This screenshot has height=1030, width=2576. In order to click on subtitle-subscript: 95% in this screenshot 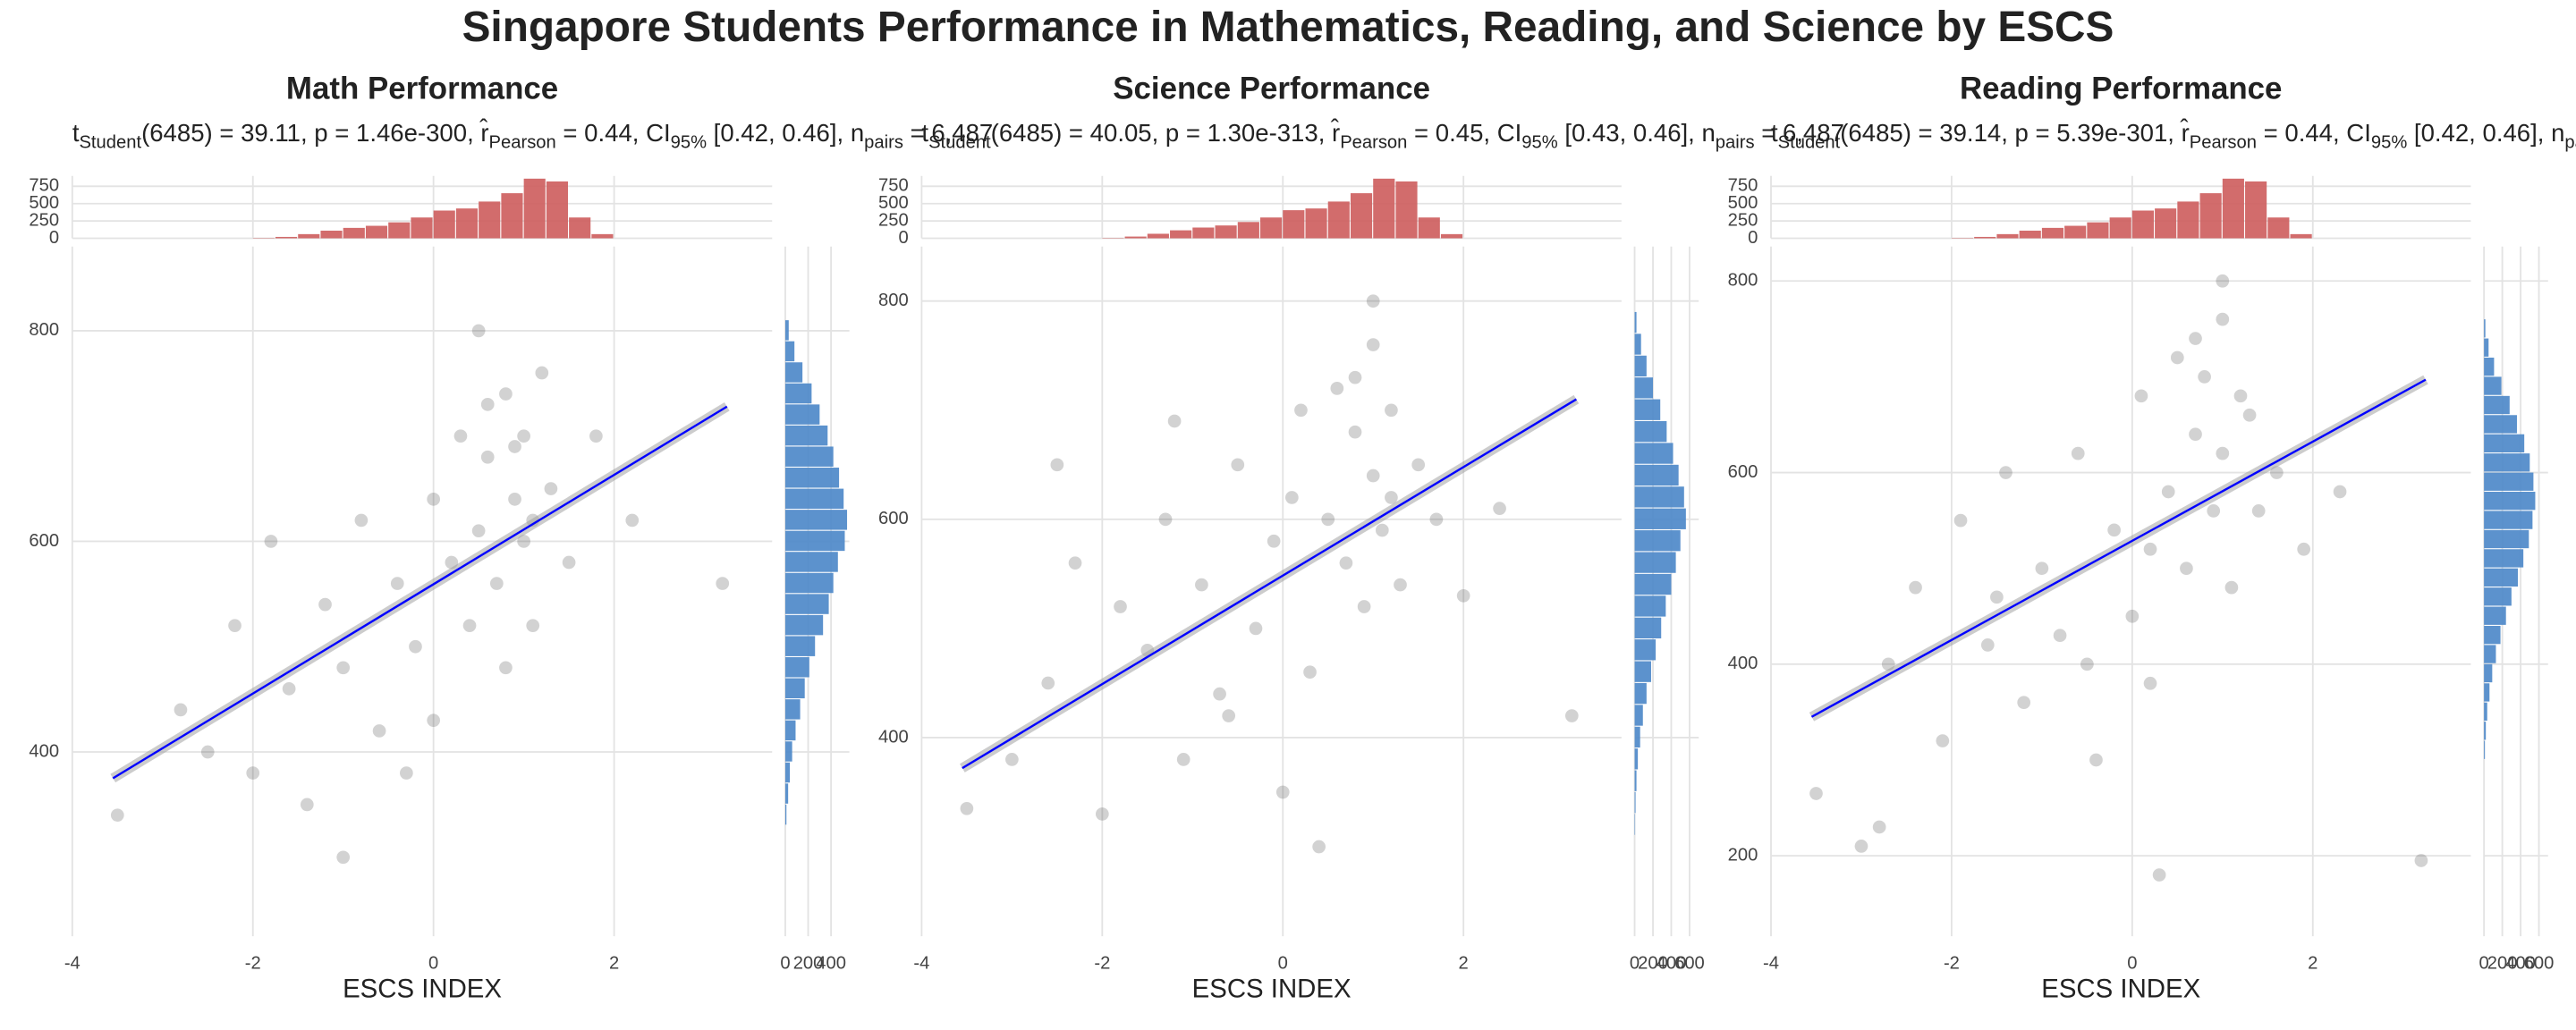, I will do `click(1539, 142)`.